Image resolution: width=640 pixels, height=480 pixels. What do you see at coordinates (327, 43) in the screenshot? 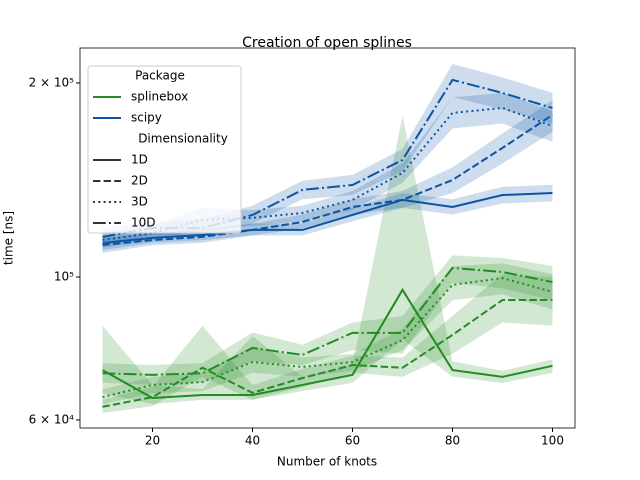
I see `chart-title: Creation of open splines` at bounding box center [327, 43].